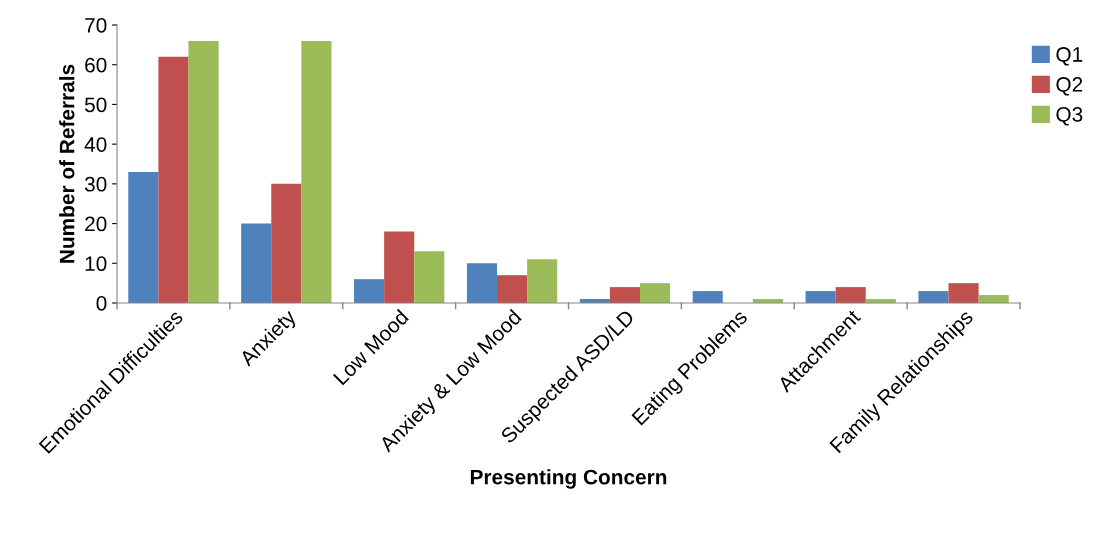 The width and height of the screenshot is (1107, 544). I want to click on y-tick-label: 0, so click(101, 303).